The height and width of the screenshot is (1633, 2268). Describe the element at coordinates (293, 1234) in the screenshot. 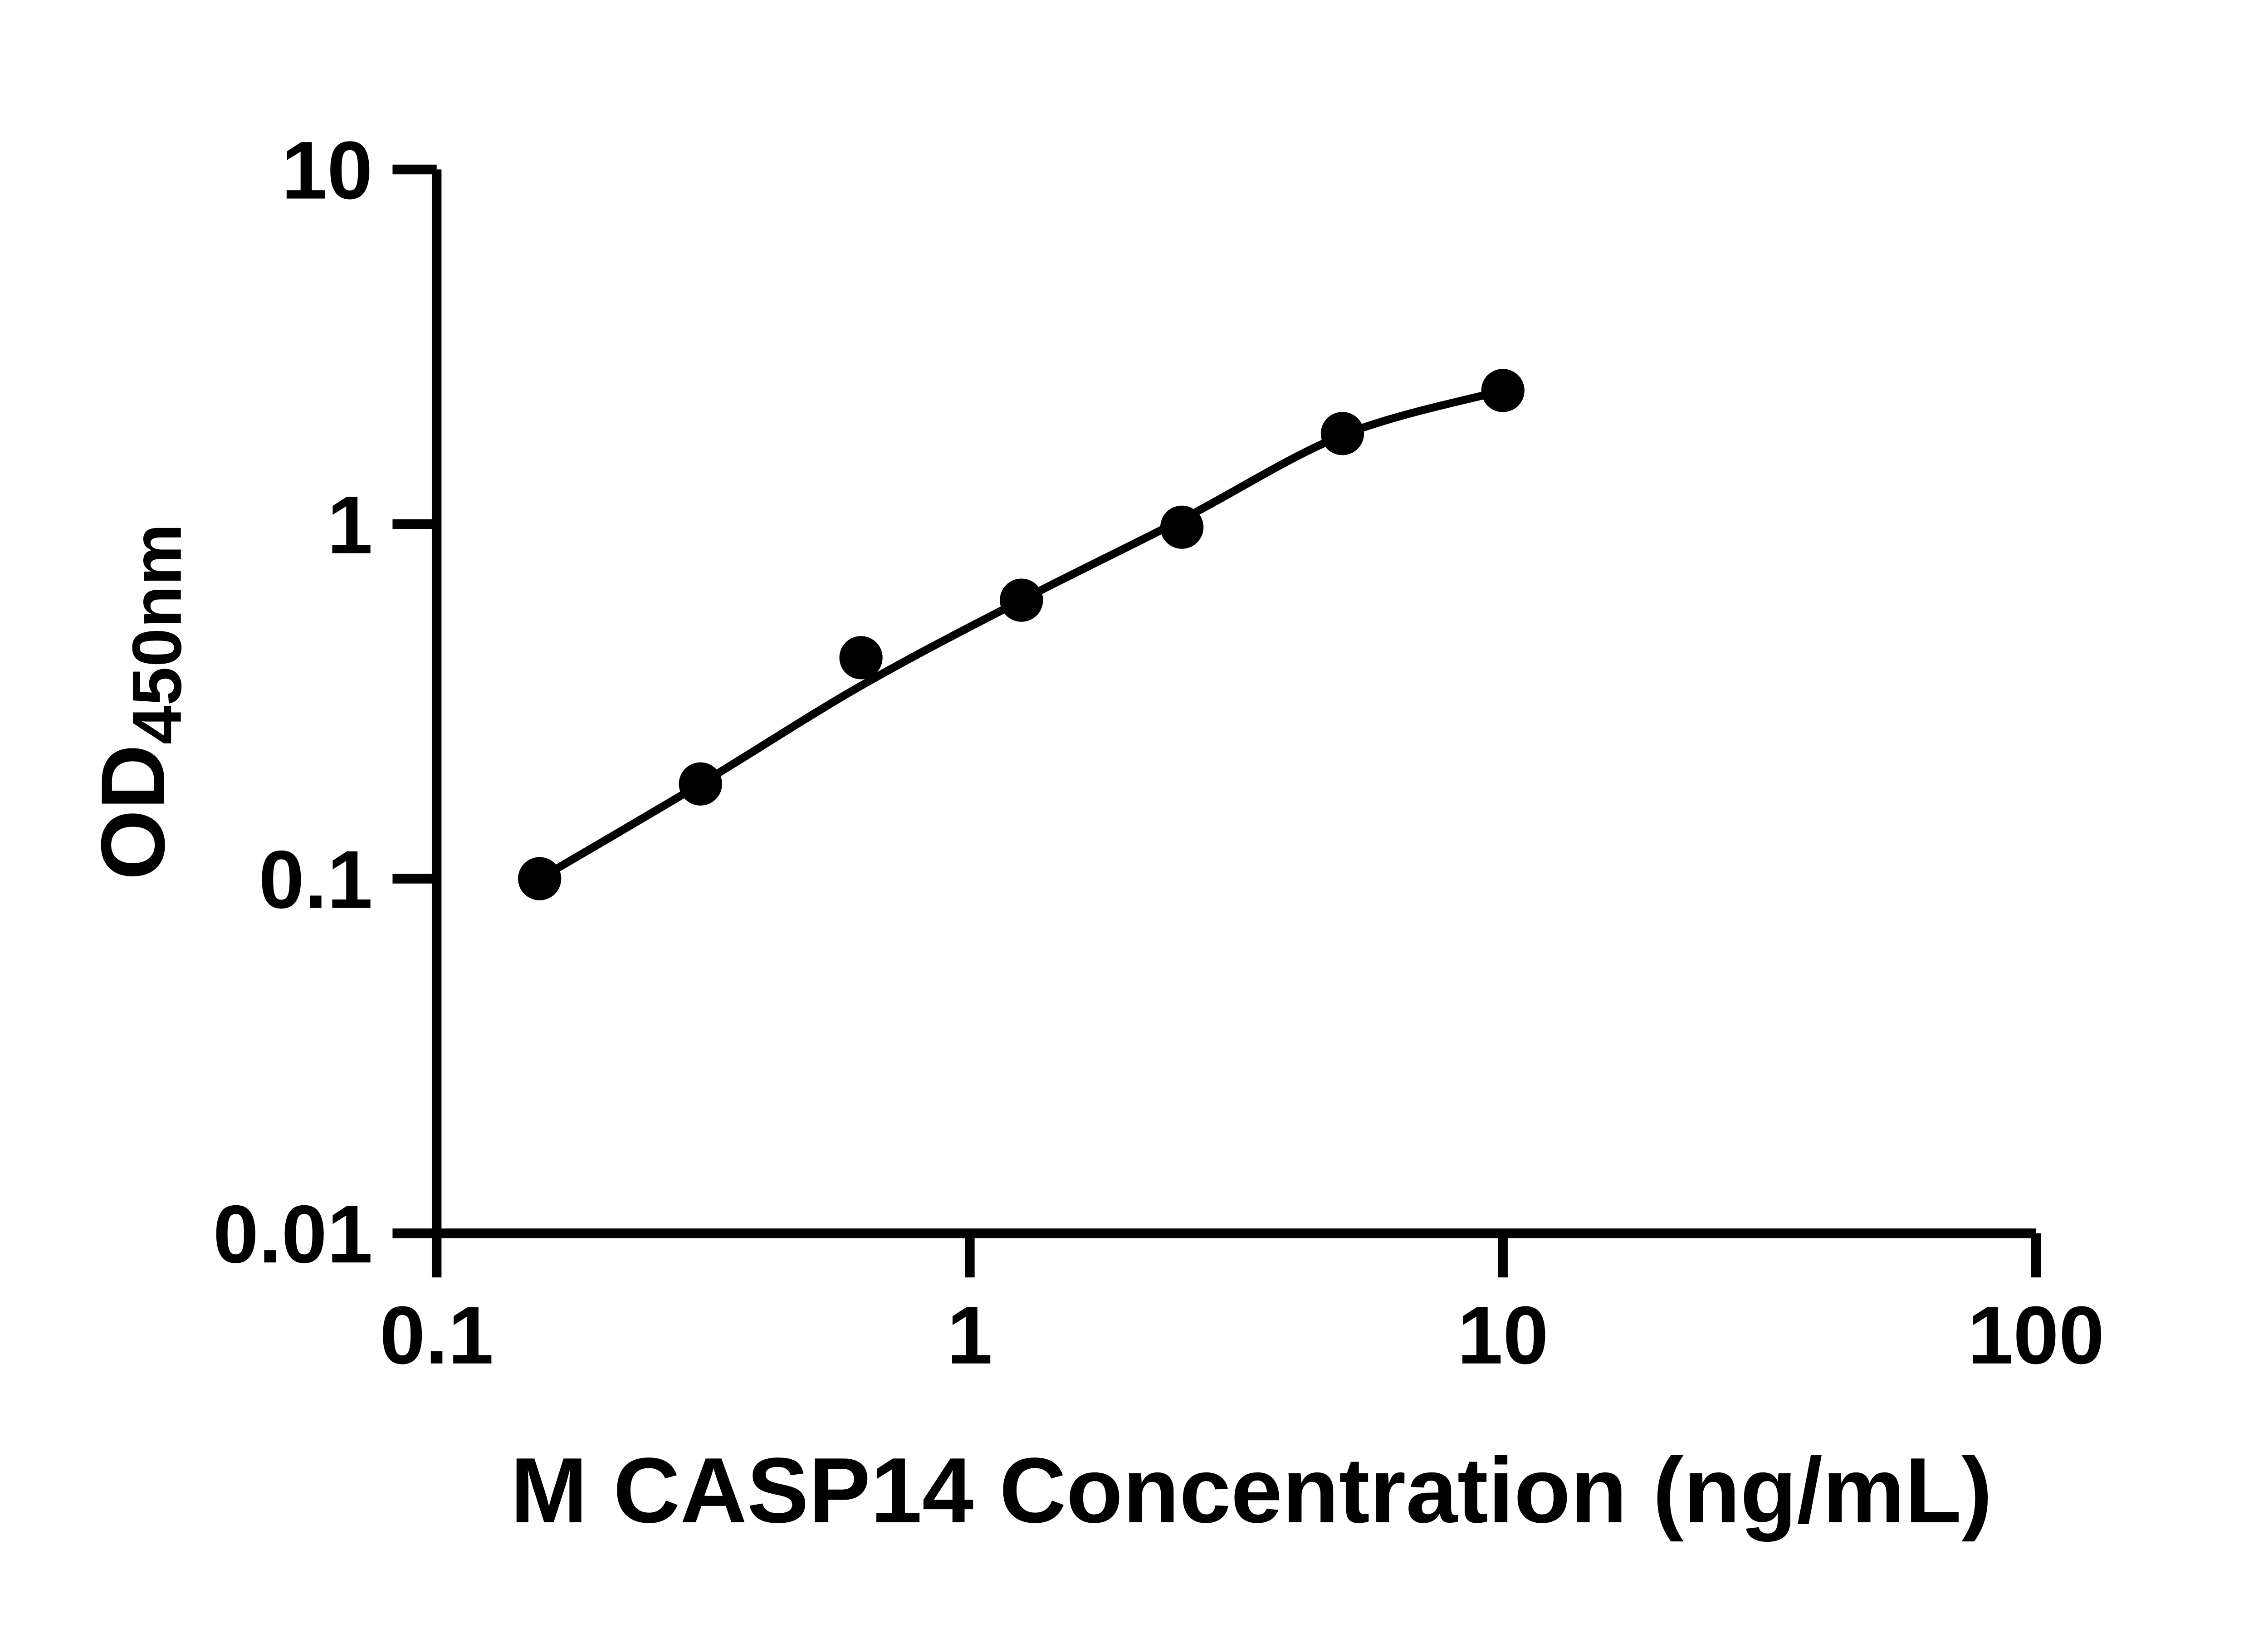

I see `y-tick-label: 0.01` at that location.